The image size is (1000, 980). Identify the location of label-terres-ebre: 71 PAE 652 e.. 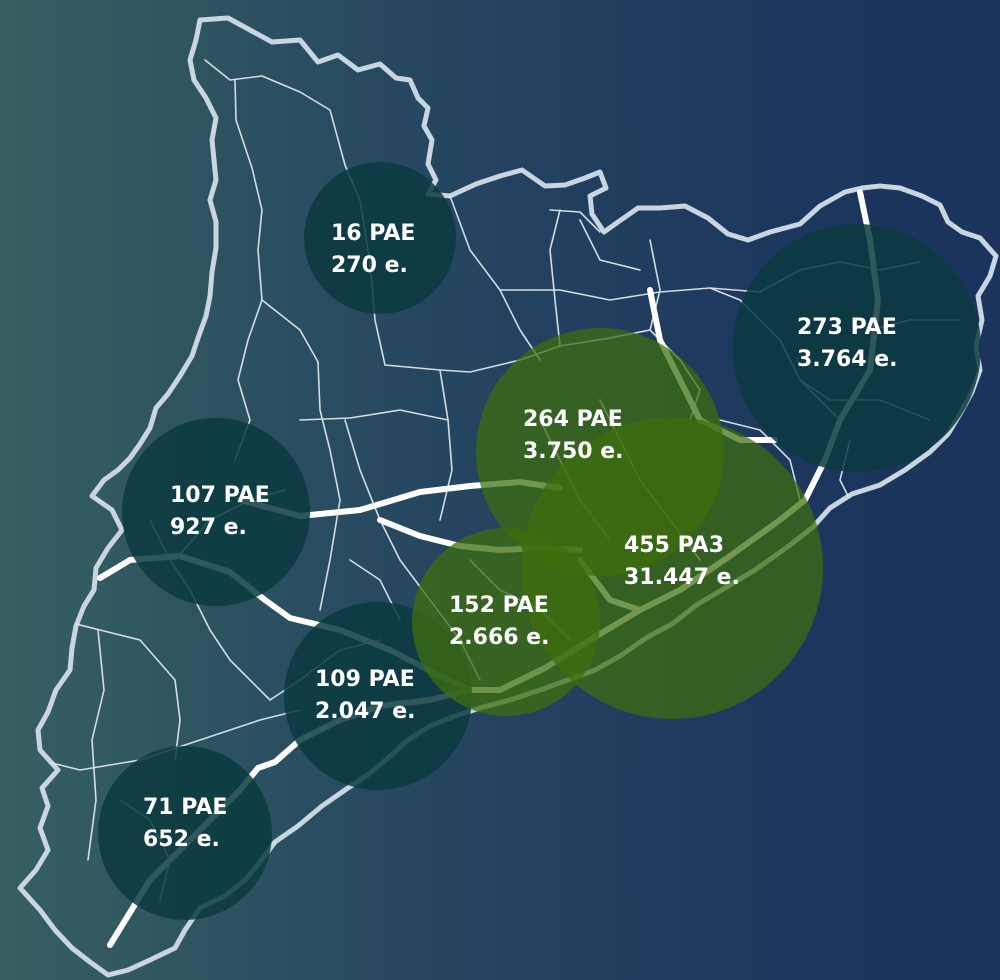
(185, 824).